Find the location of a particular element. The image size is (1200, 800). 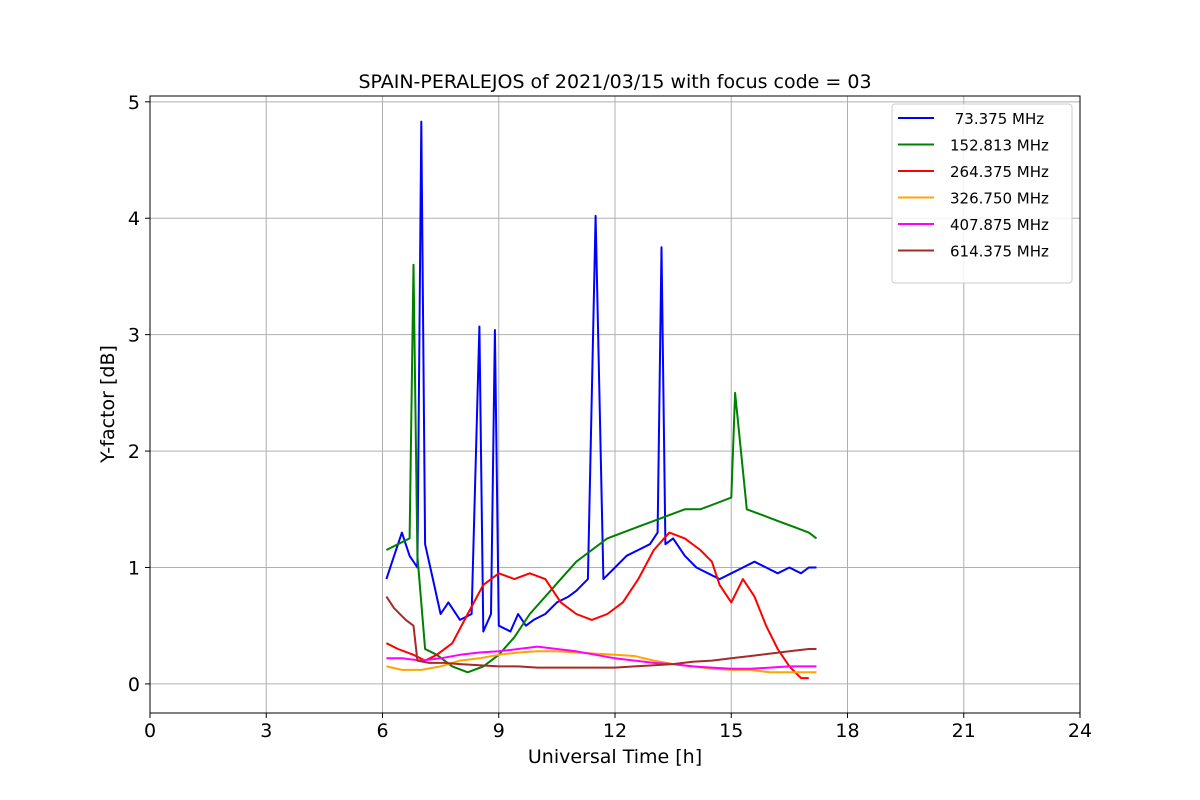

x-tick-label: 3 is located at coordinates (266, 731).